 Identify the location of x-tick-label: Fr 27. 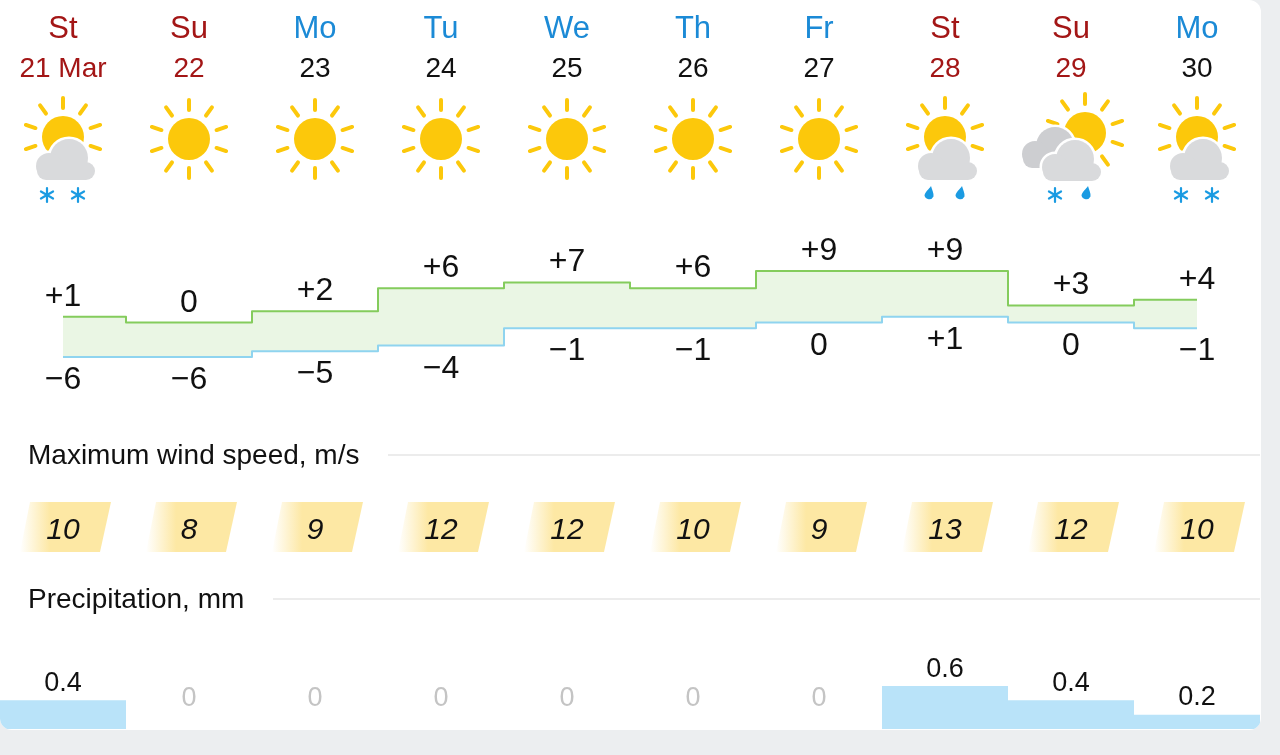
(819, 46).